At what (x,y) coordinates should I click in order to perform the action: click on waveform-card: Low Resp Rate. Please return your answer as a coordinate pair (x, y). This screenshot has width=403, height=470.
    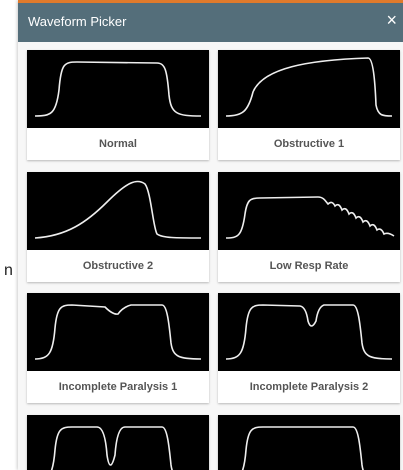
    Looking at the image, I should click on (309, 227).